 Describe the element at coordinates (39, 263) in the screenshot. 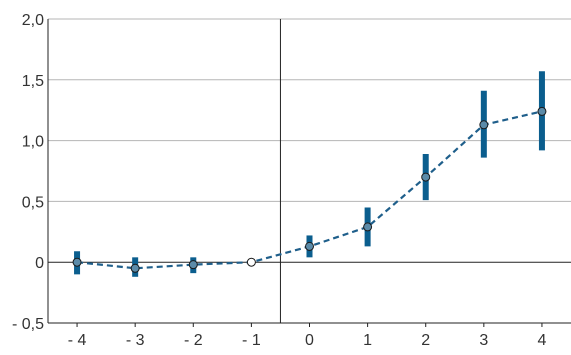

I see `y-tick-label: 0` at that location.